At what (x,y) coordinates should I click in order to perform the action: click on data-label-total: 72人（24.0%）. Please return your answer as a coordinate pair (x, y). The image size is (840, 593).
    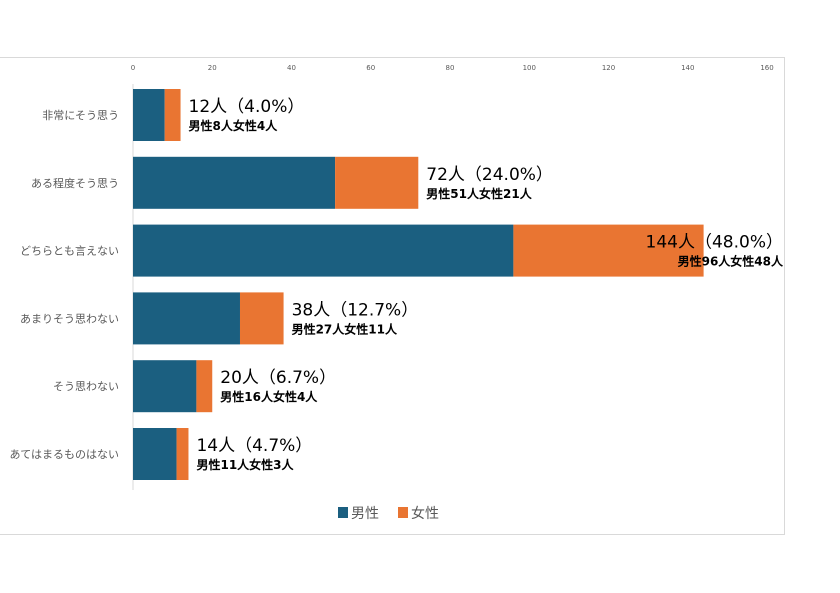
    Looking at the image, I should click on (489, 175).